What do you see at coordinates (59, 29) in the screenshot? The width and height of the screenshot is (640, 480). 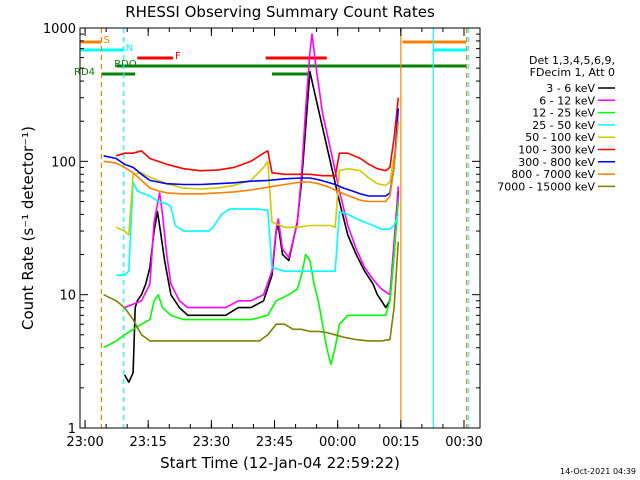 I see `y-tick-label: 1000` at bounding box center [59, 29].